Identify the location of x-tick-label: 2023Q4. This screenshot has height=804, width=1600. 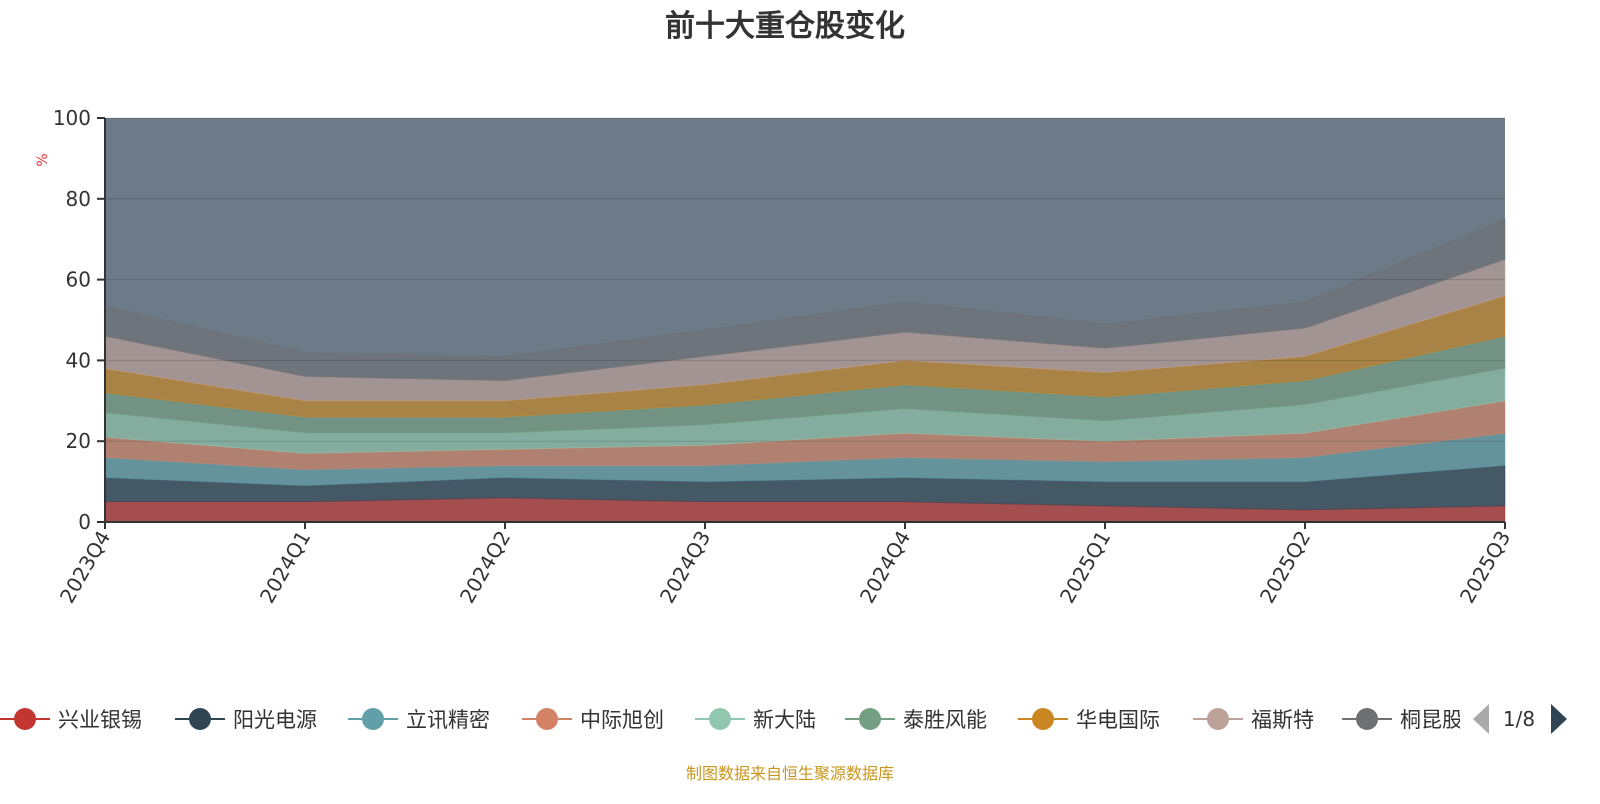
(85, 567).